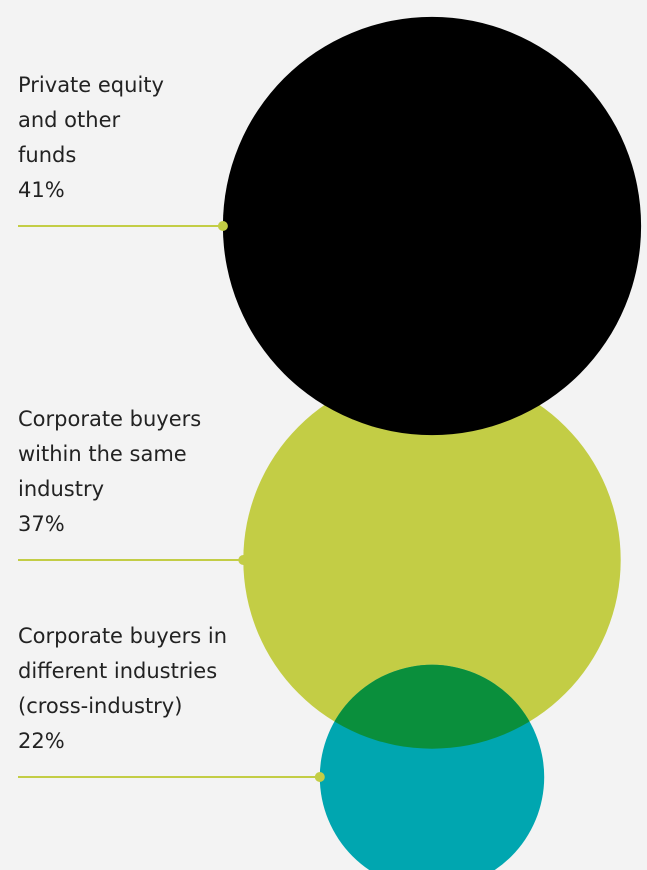 This screenshot has height=870, width=647. I want to click on label-line: Private equity, so click(91, 85).